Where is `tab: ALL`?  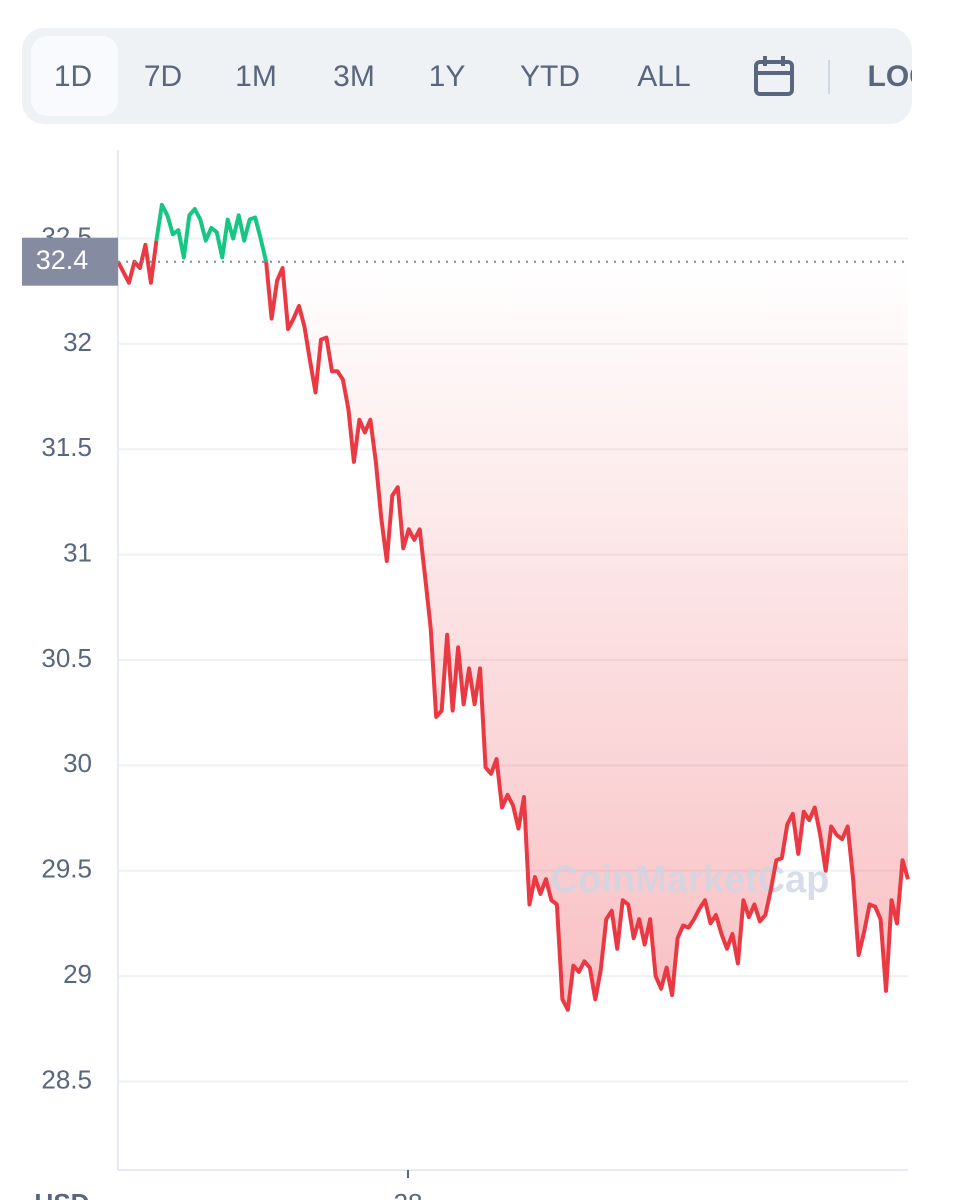 tab: ALL is located at coordinates (663, 76).